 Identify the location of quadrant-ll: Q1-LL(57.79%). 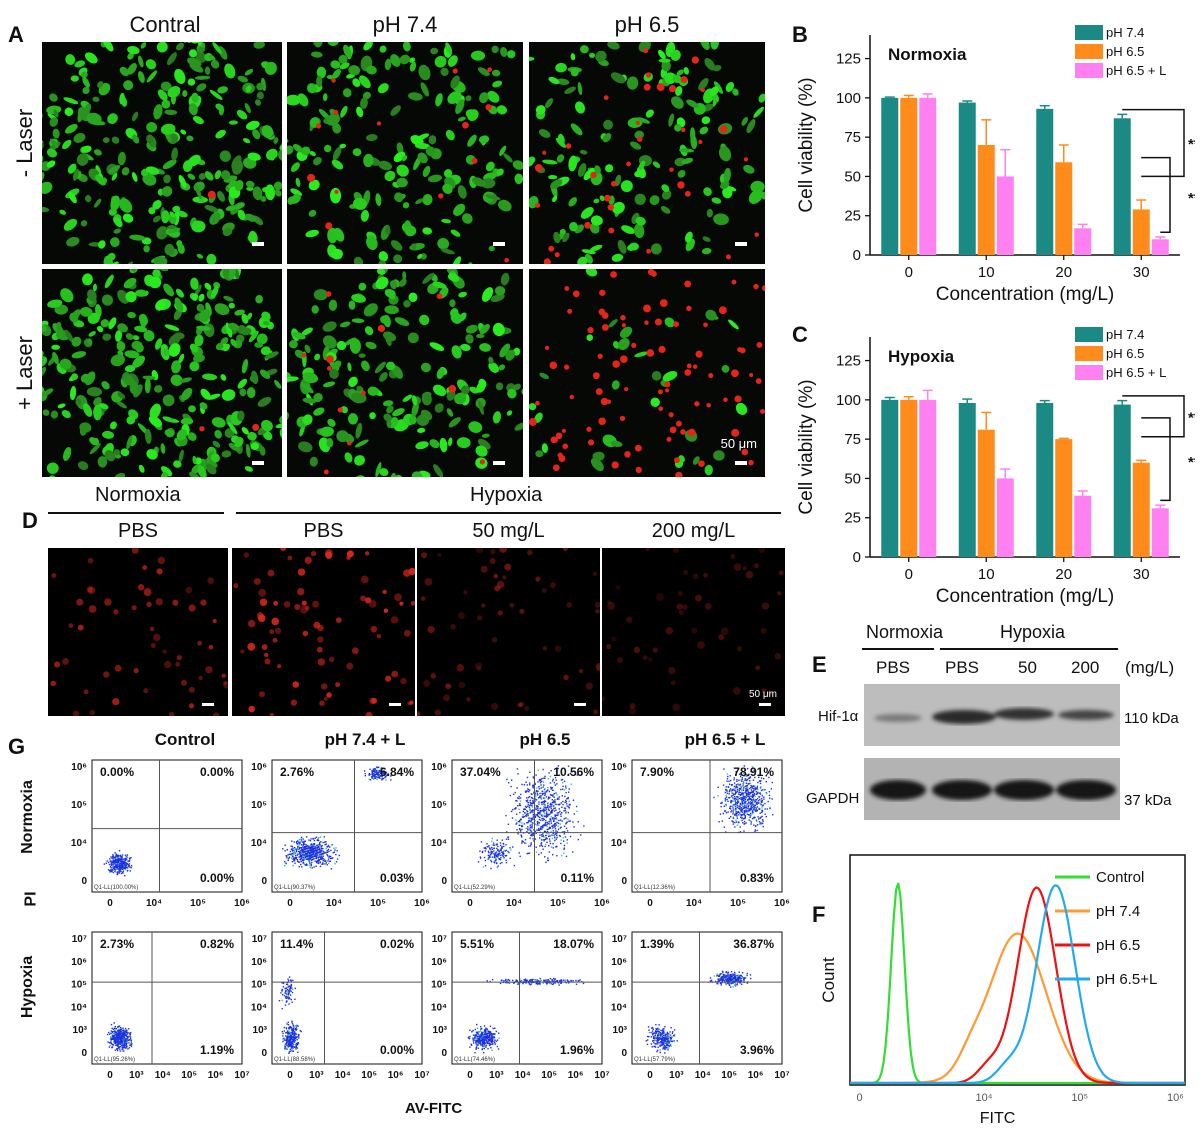
(654, 1060).